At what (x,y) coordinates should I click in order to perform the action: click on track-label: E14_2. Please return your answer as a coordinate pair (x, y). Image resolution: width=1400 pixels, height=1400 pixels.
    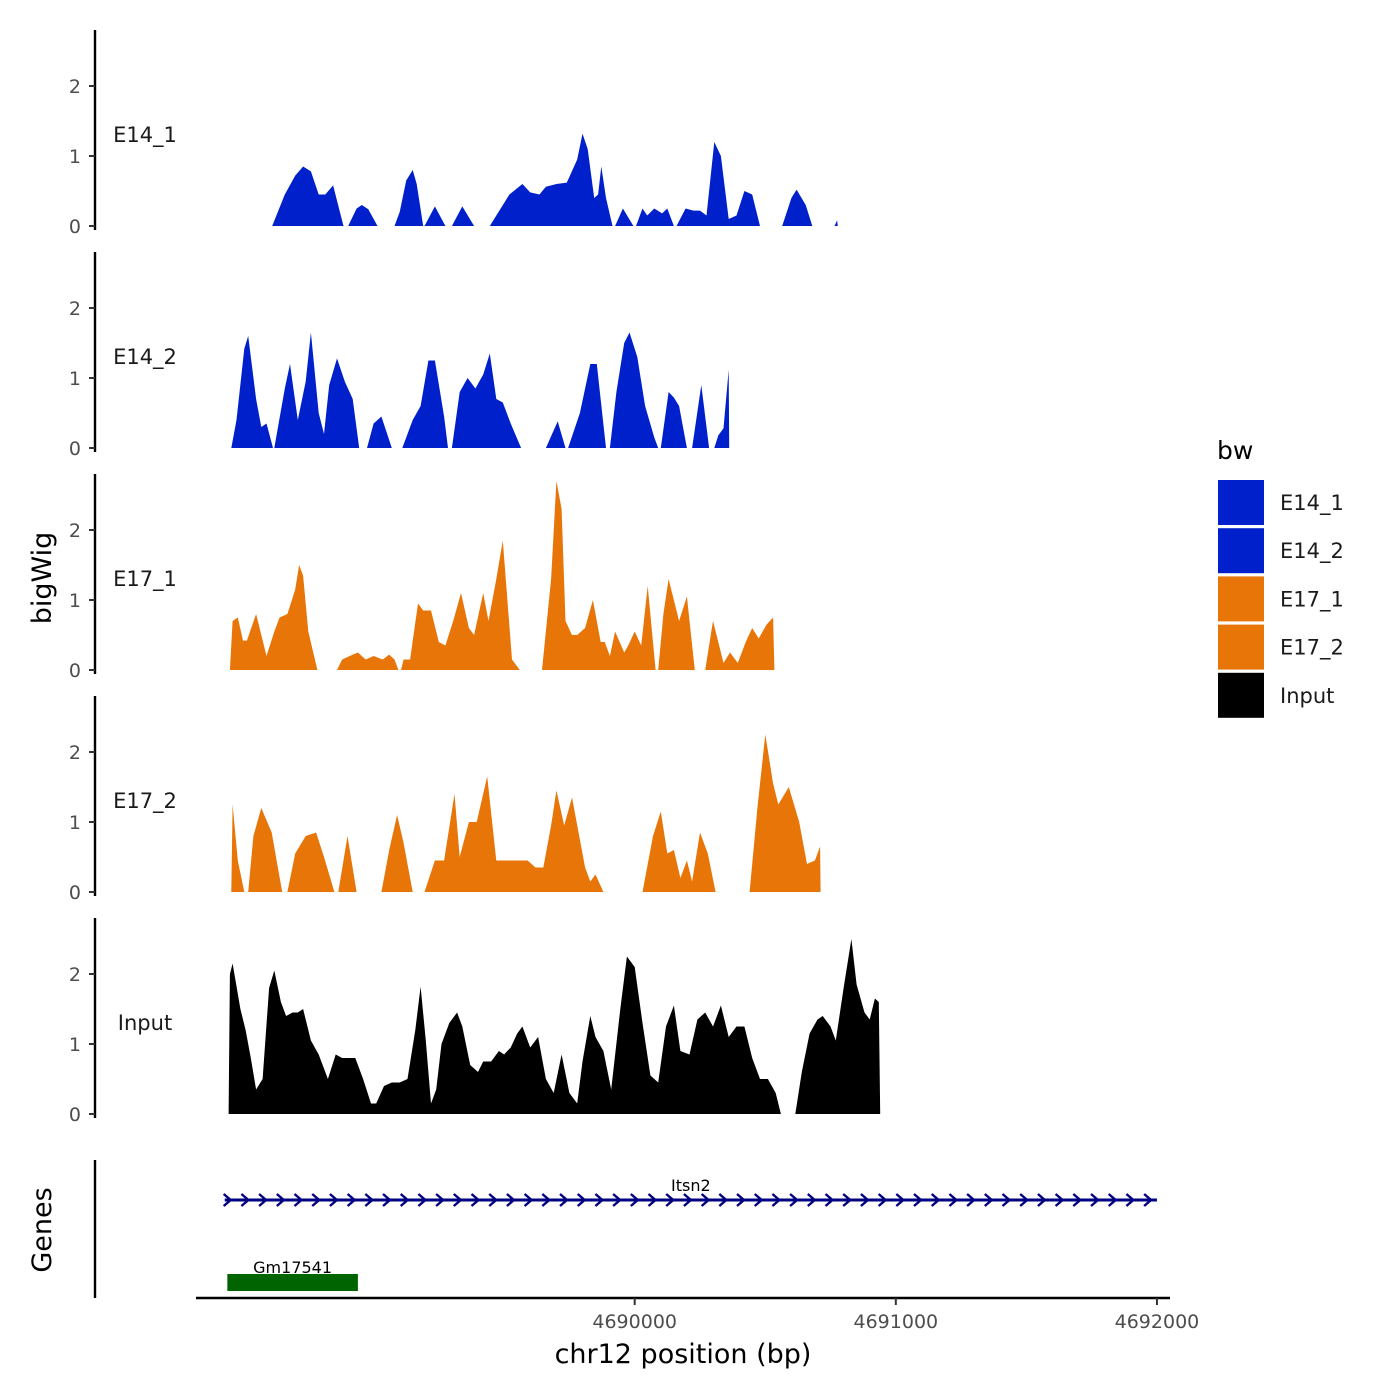
    Looking at the image, I should click on (145, 357).